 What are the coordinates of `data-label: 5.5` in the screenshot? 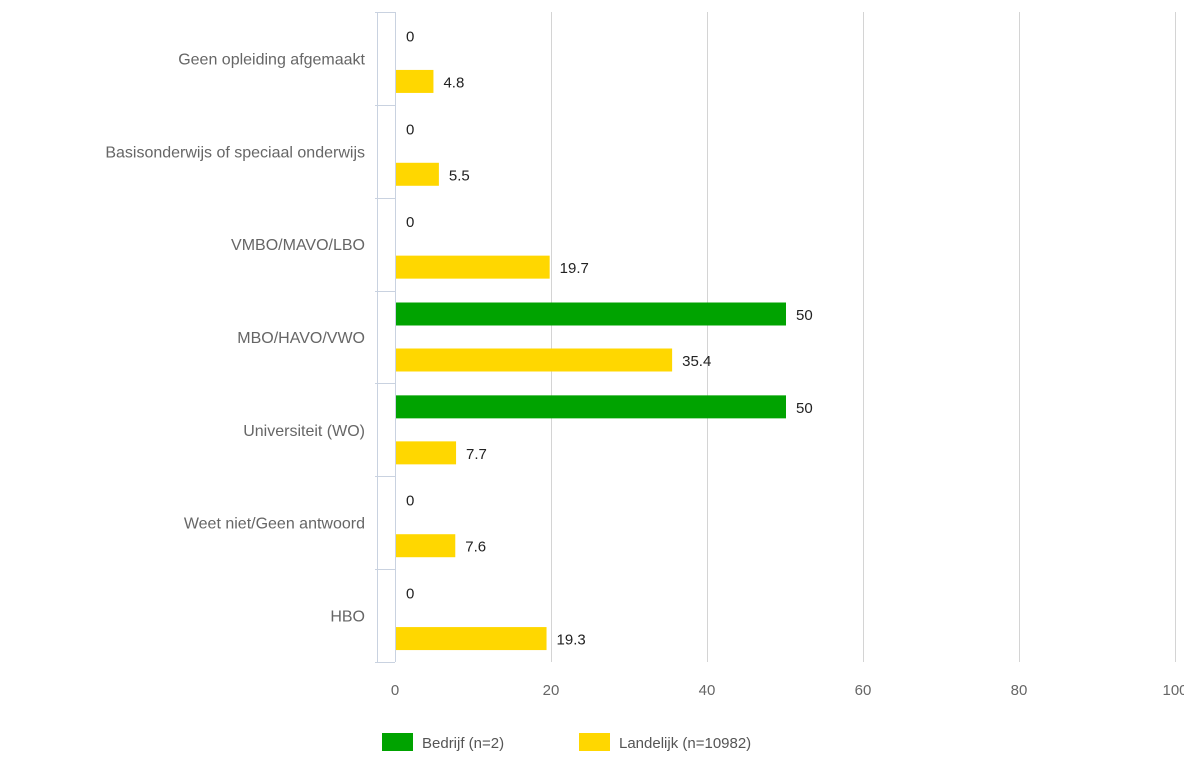 It's located at (459, 175).